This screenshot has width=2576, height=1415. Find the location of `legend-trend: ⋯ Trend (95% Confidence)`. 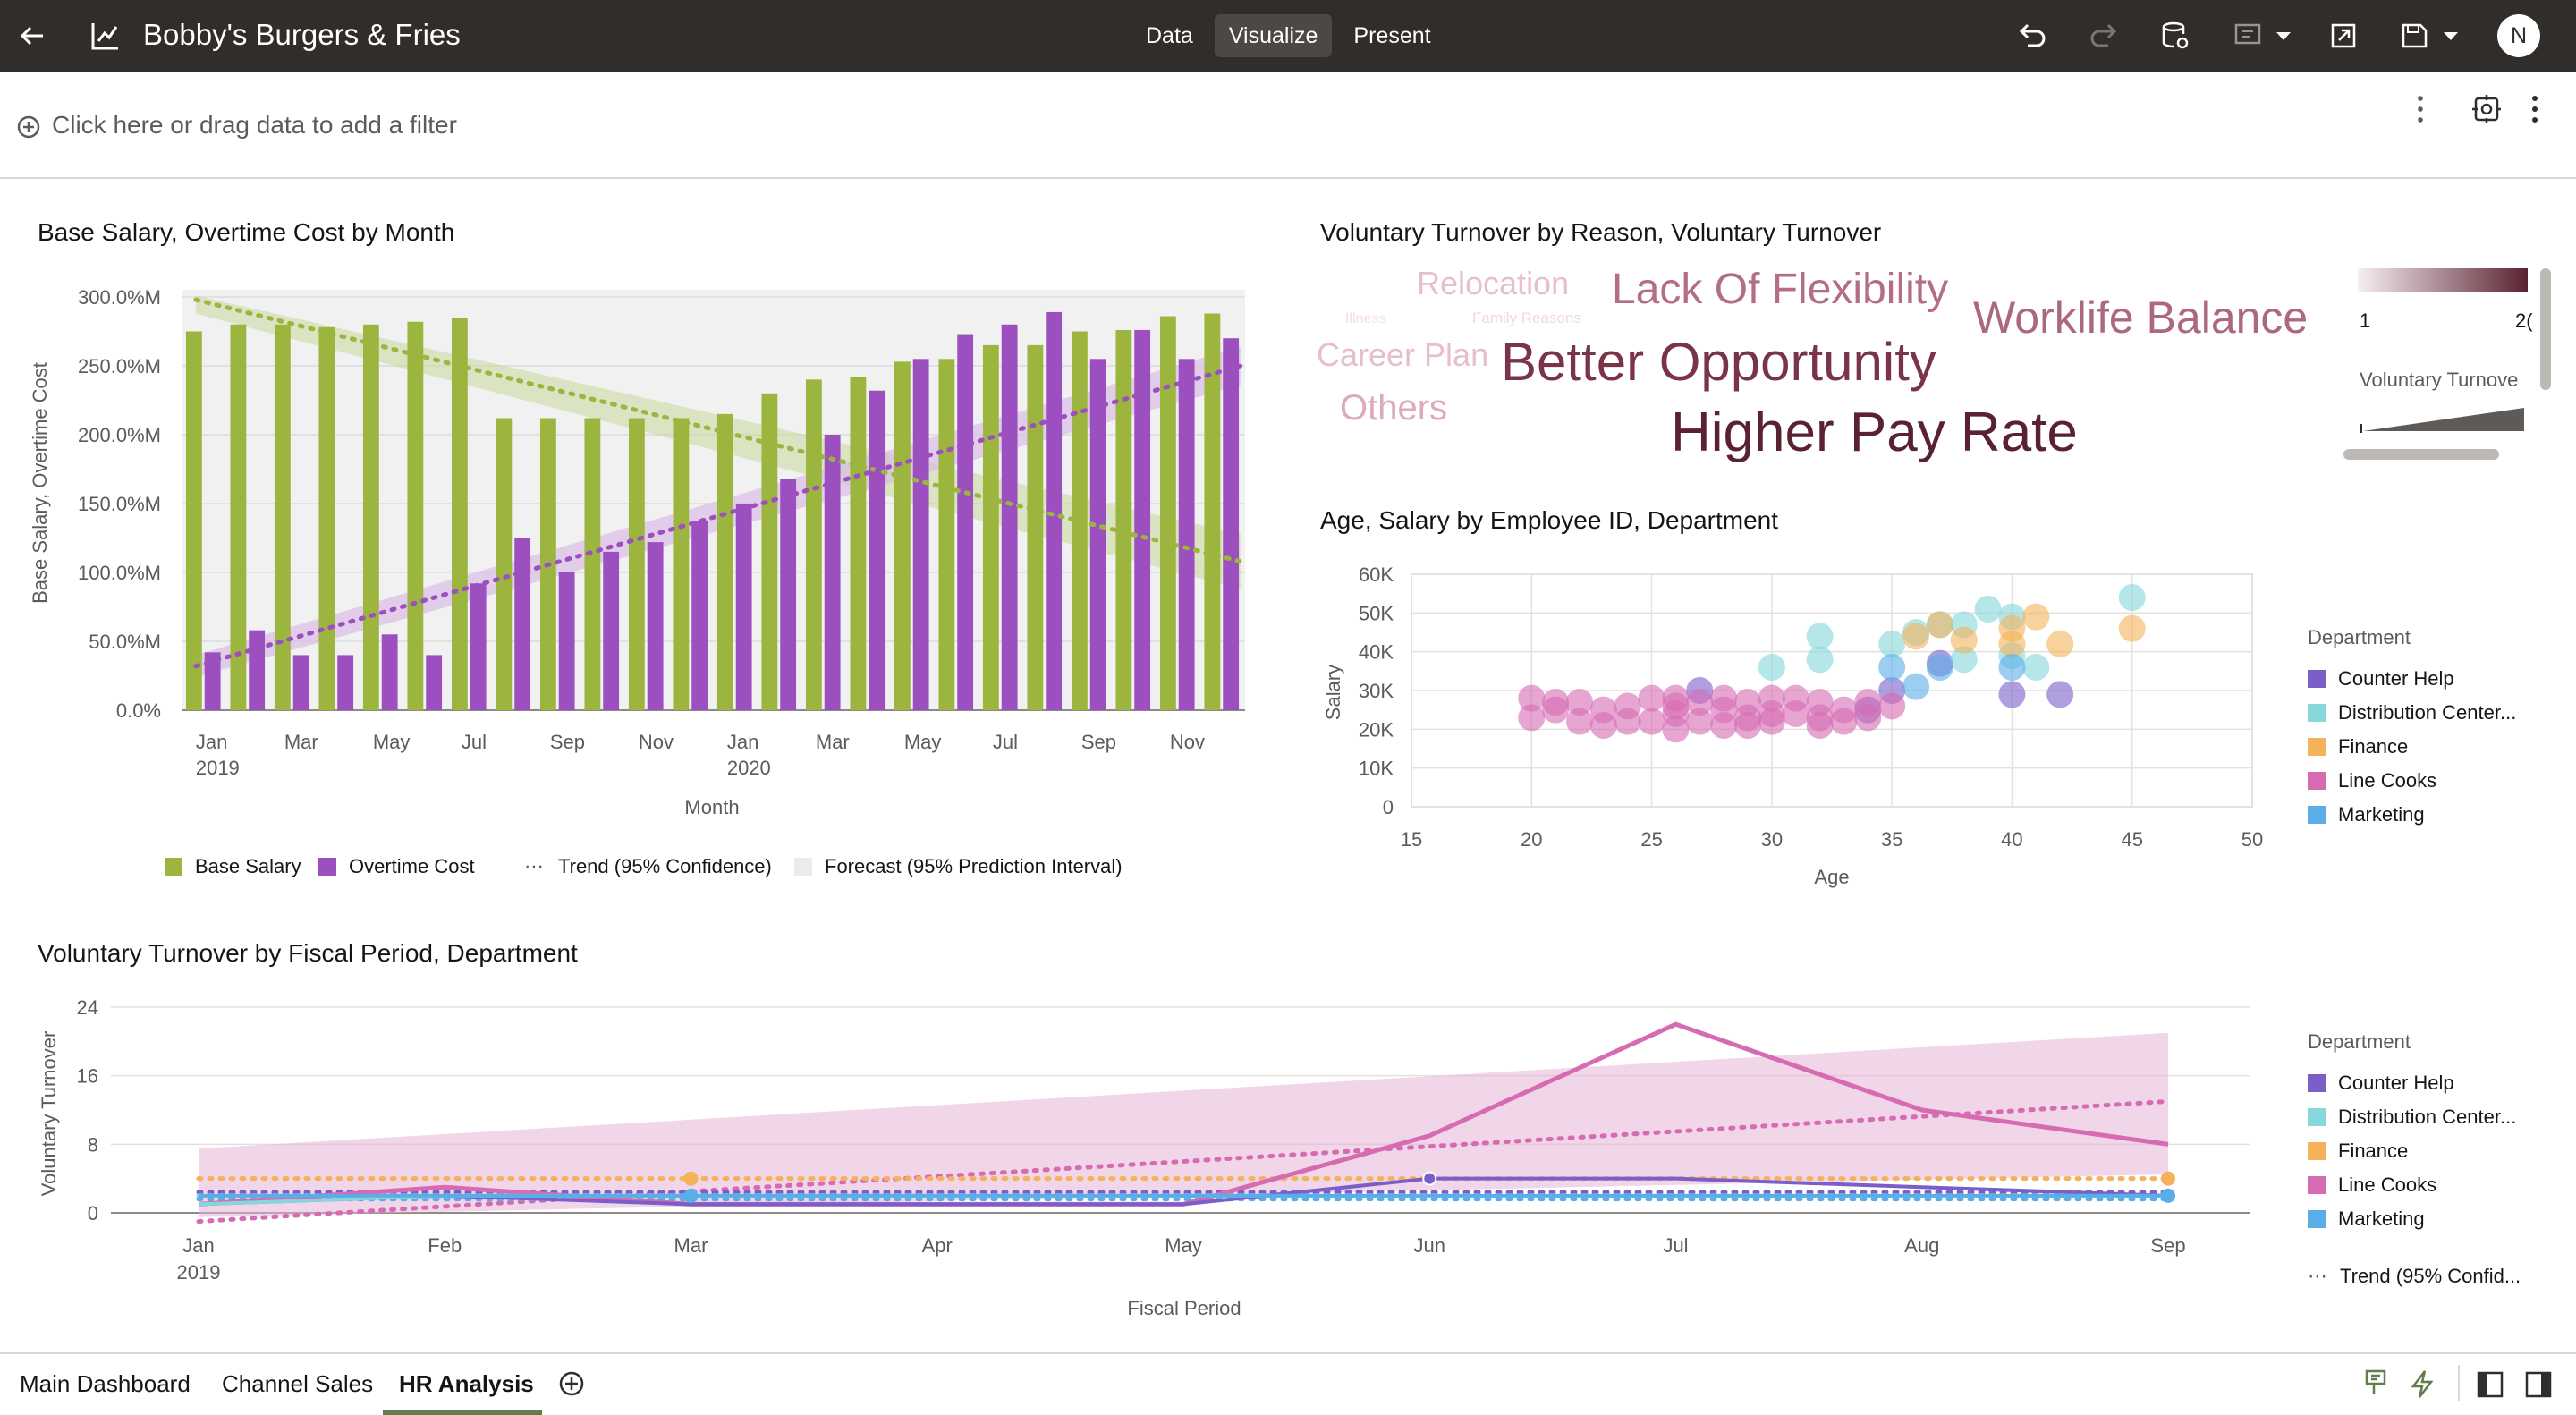

legend-trend: ⋯ Trend (95% Confidence) is located at coordinates (648, 867).